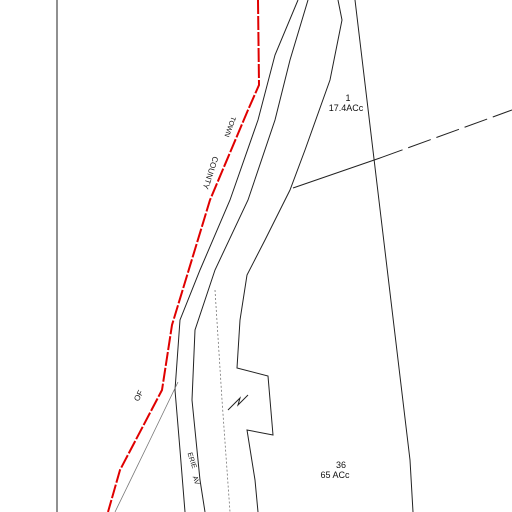  I want to click on break-symbol, so click(238, 402).